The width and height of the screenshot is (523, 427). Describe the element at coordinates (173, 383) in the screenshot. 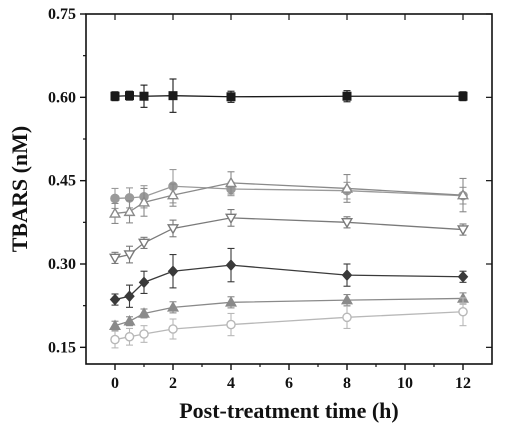

I see `x-tick-label: 2` at that location.